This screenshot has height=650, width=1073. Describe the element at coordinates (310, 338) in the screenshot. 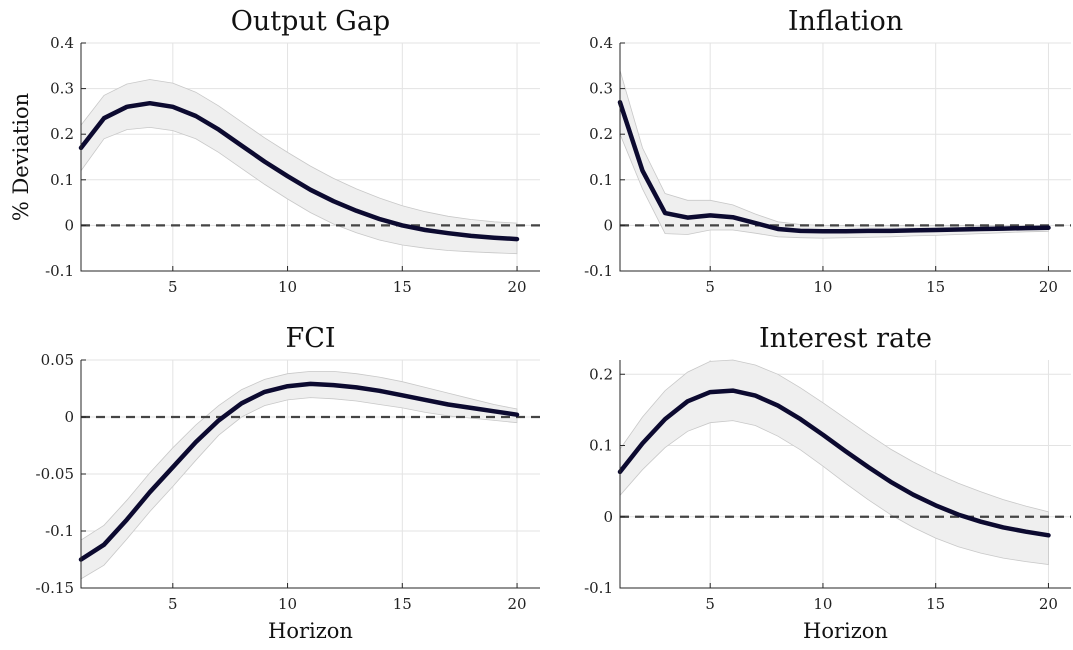

I see `chart-title: FCI` at that location.